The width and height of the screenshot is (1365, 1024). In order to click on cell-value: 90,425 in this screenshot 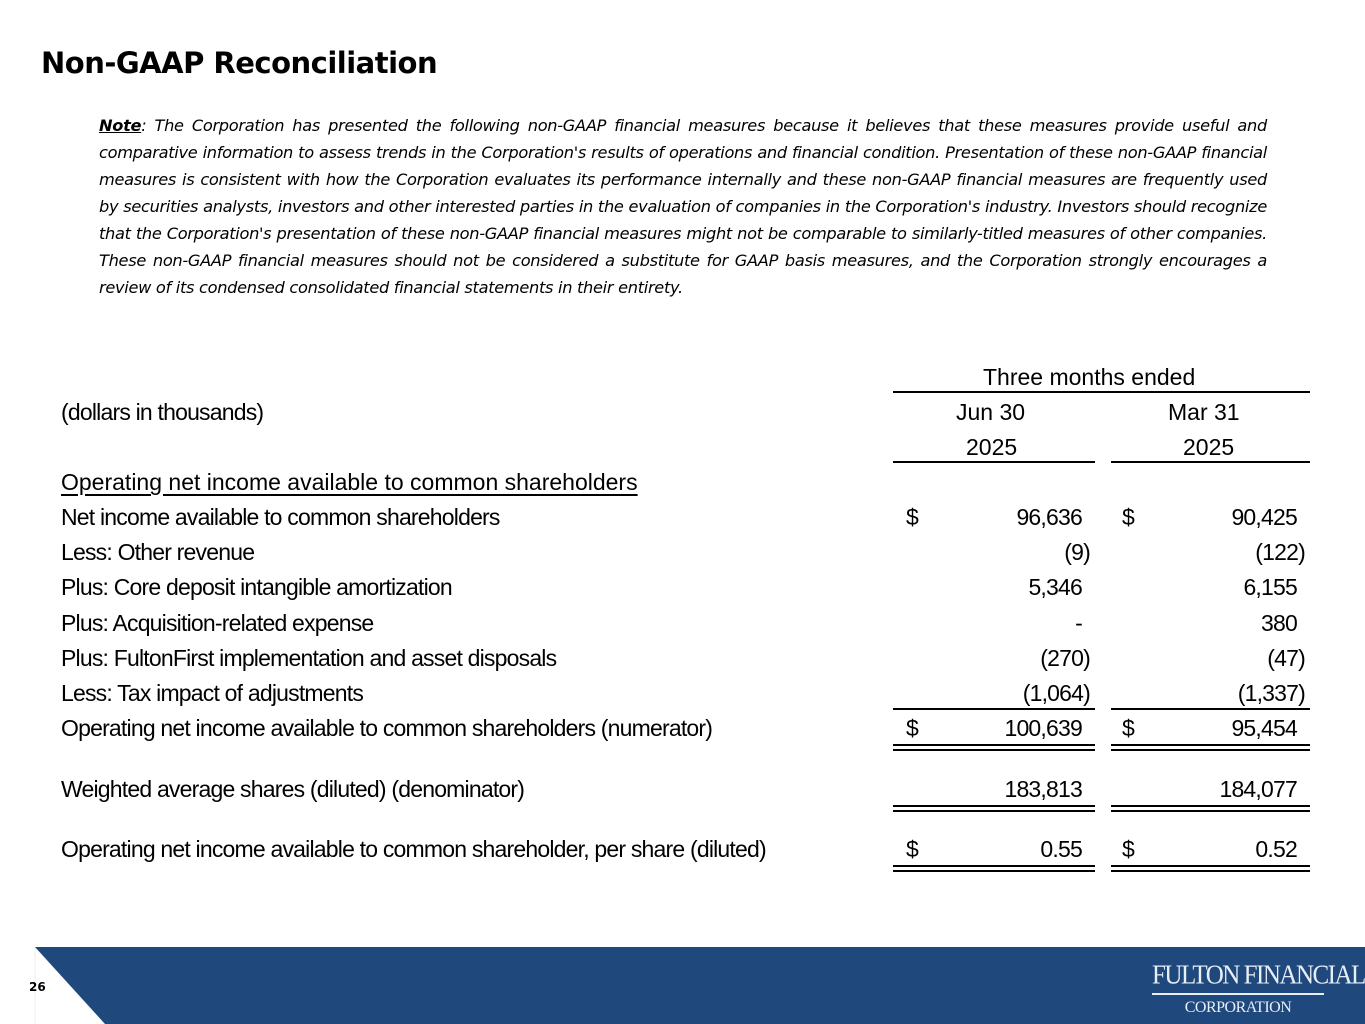, I will do `click(1264, 517)`.